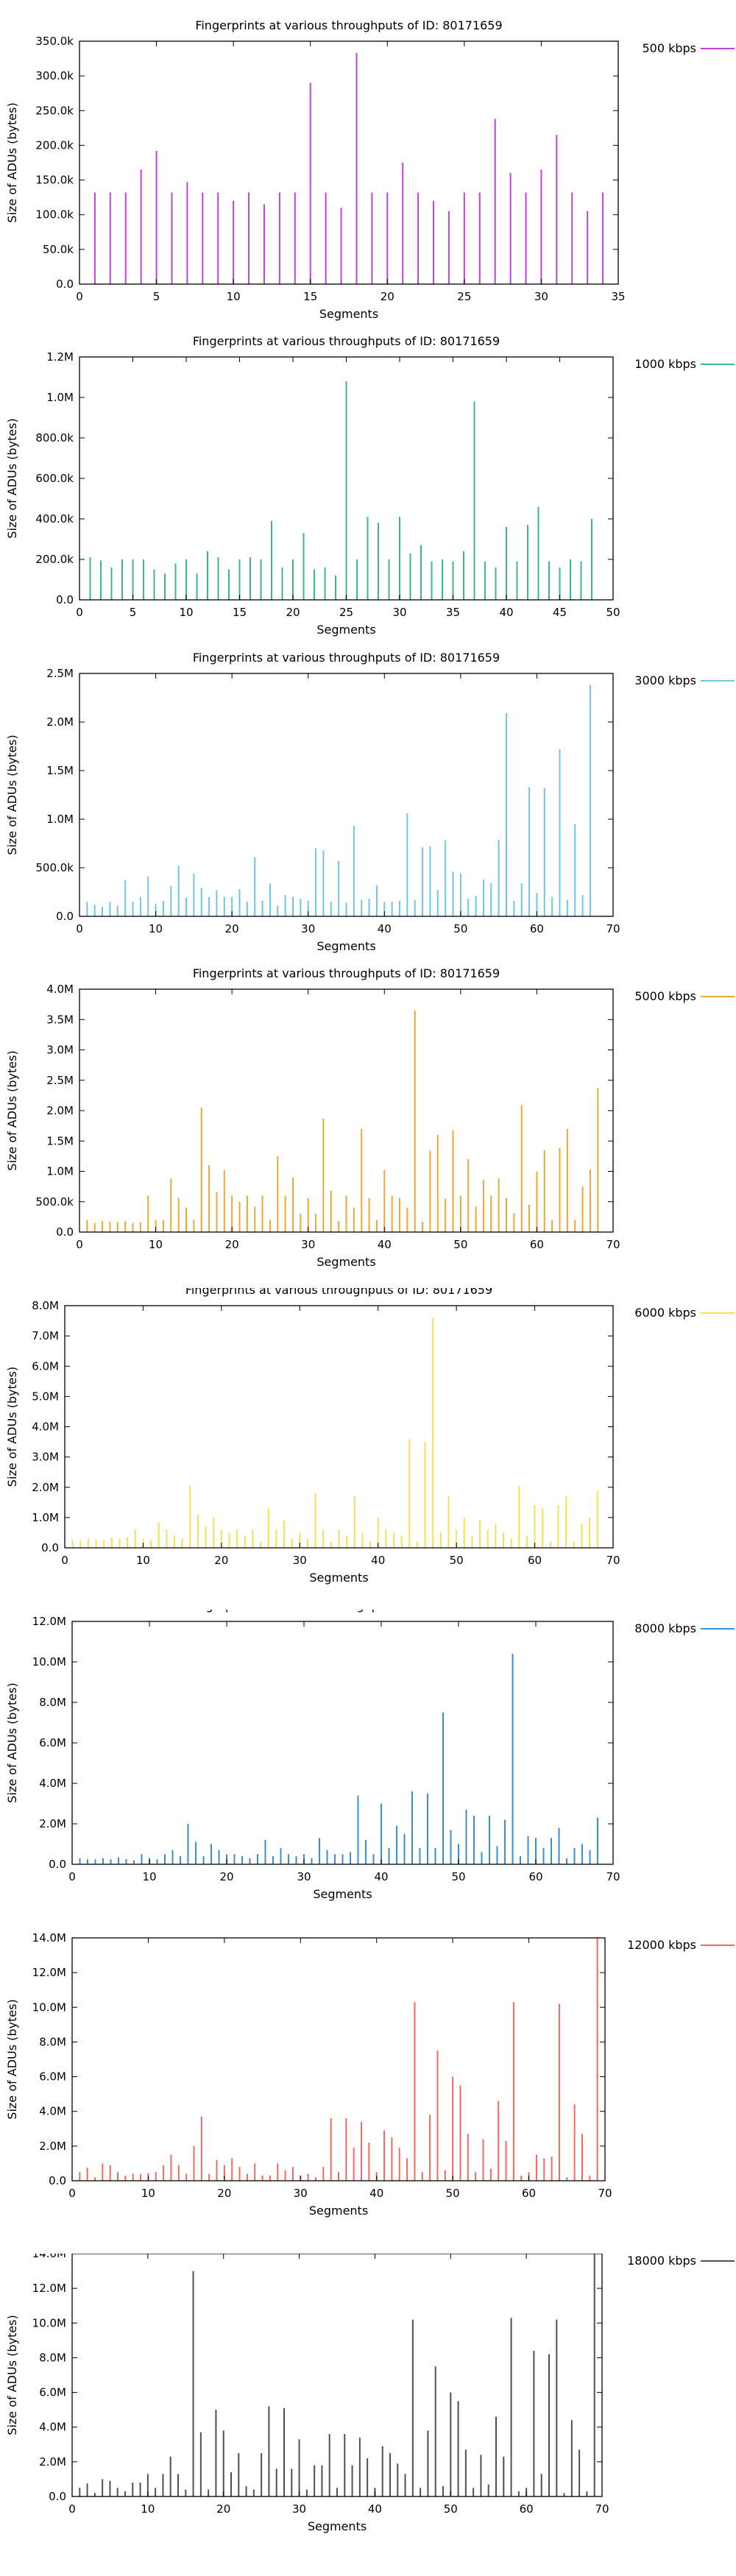 Image resolution: width=736 pixels, height=2576 pixels. I want to click on y-tick-label: 250.0k, so click(54, 111).